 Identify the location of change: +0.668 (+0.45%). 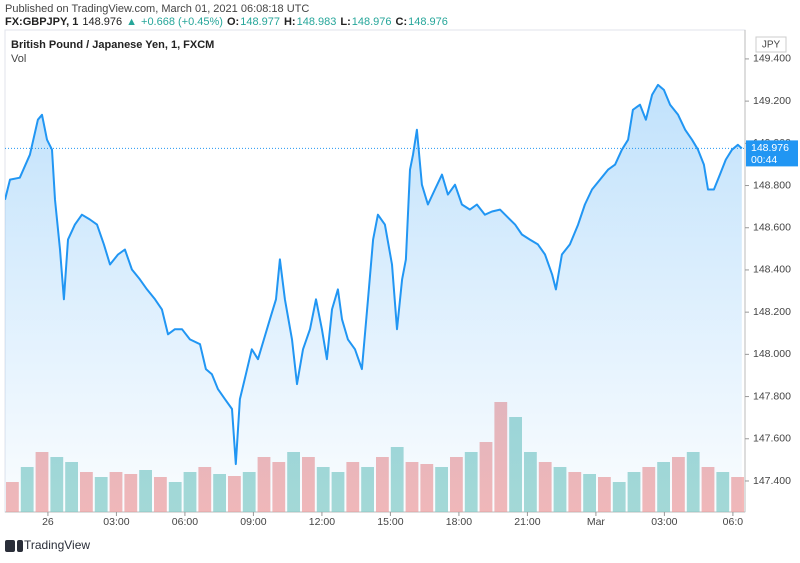
(182, 22).